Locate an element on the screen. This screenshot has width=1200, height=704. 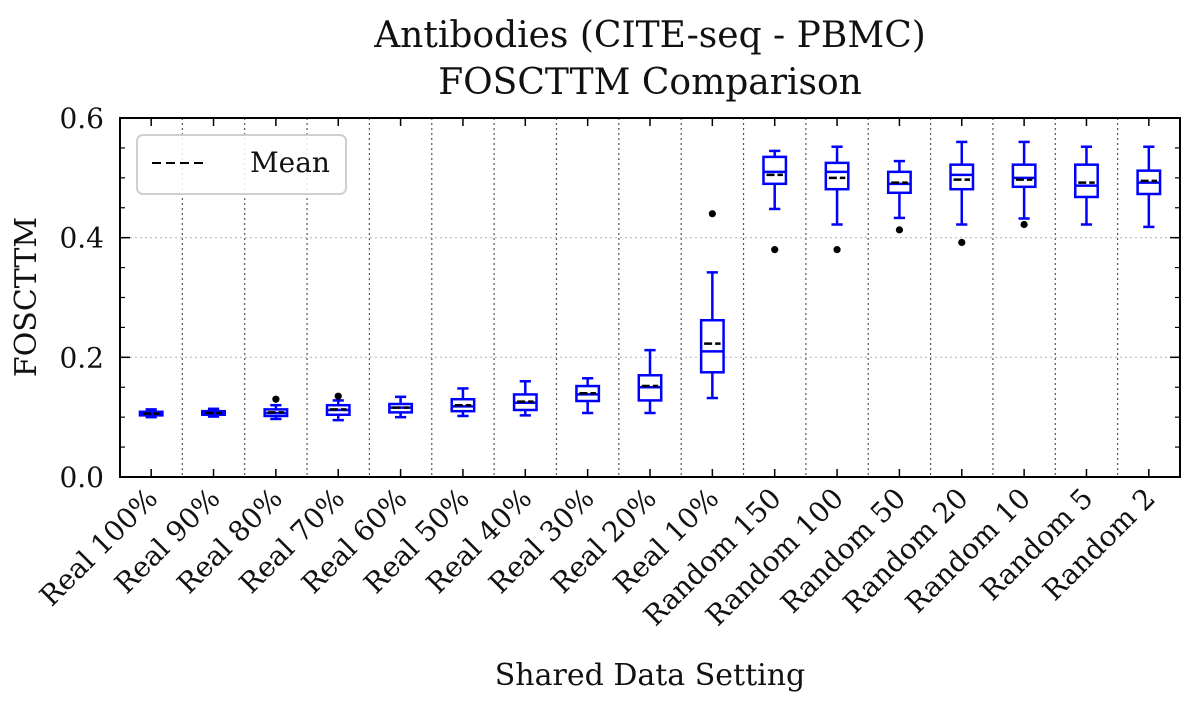
y-tick-label: 0.2 is located at coordinates (81, 357).